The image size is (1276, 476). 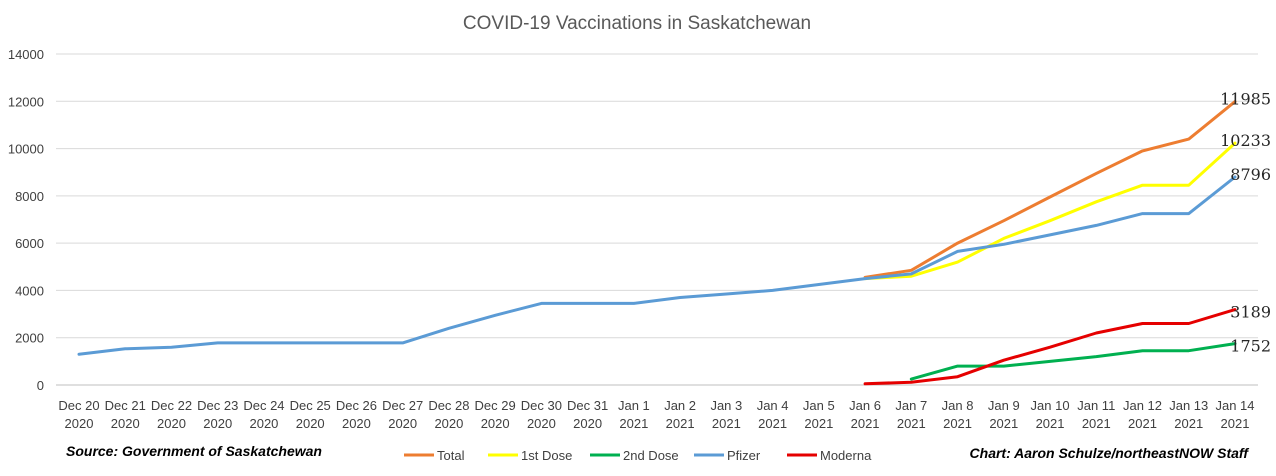 What do you see at coordinates (1004, 405) in the screenshot?
I see `x-tick-label: Jan 9` at bounding box center [1004, 405].